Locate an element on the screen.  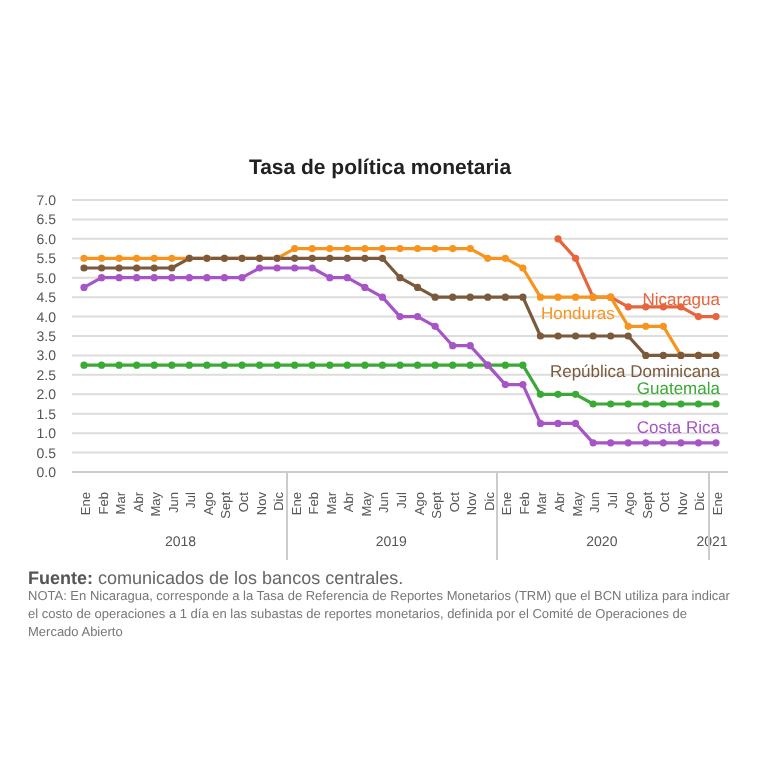
chart-title: Tasa de política monetaria is located at coordinates (380, 168).